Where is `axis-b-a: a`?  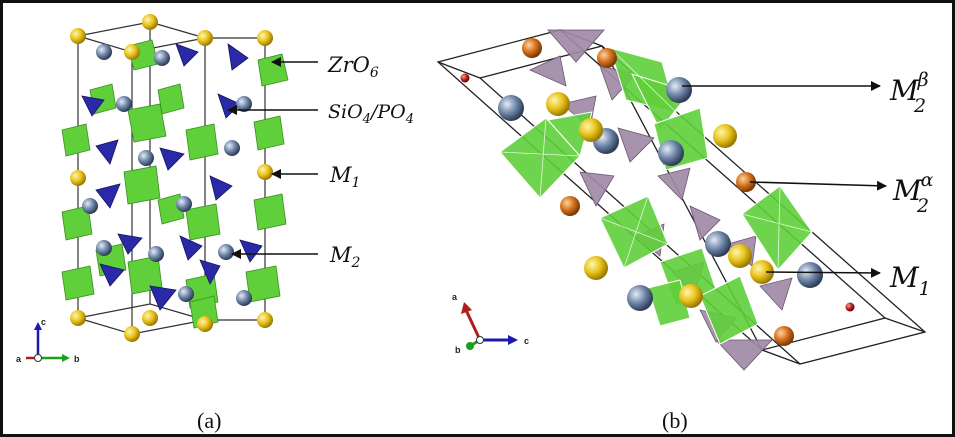 axis-b-a: a is located at coordinates (455, 297).